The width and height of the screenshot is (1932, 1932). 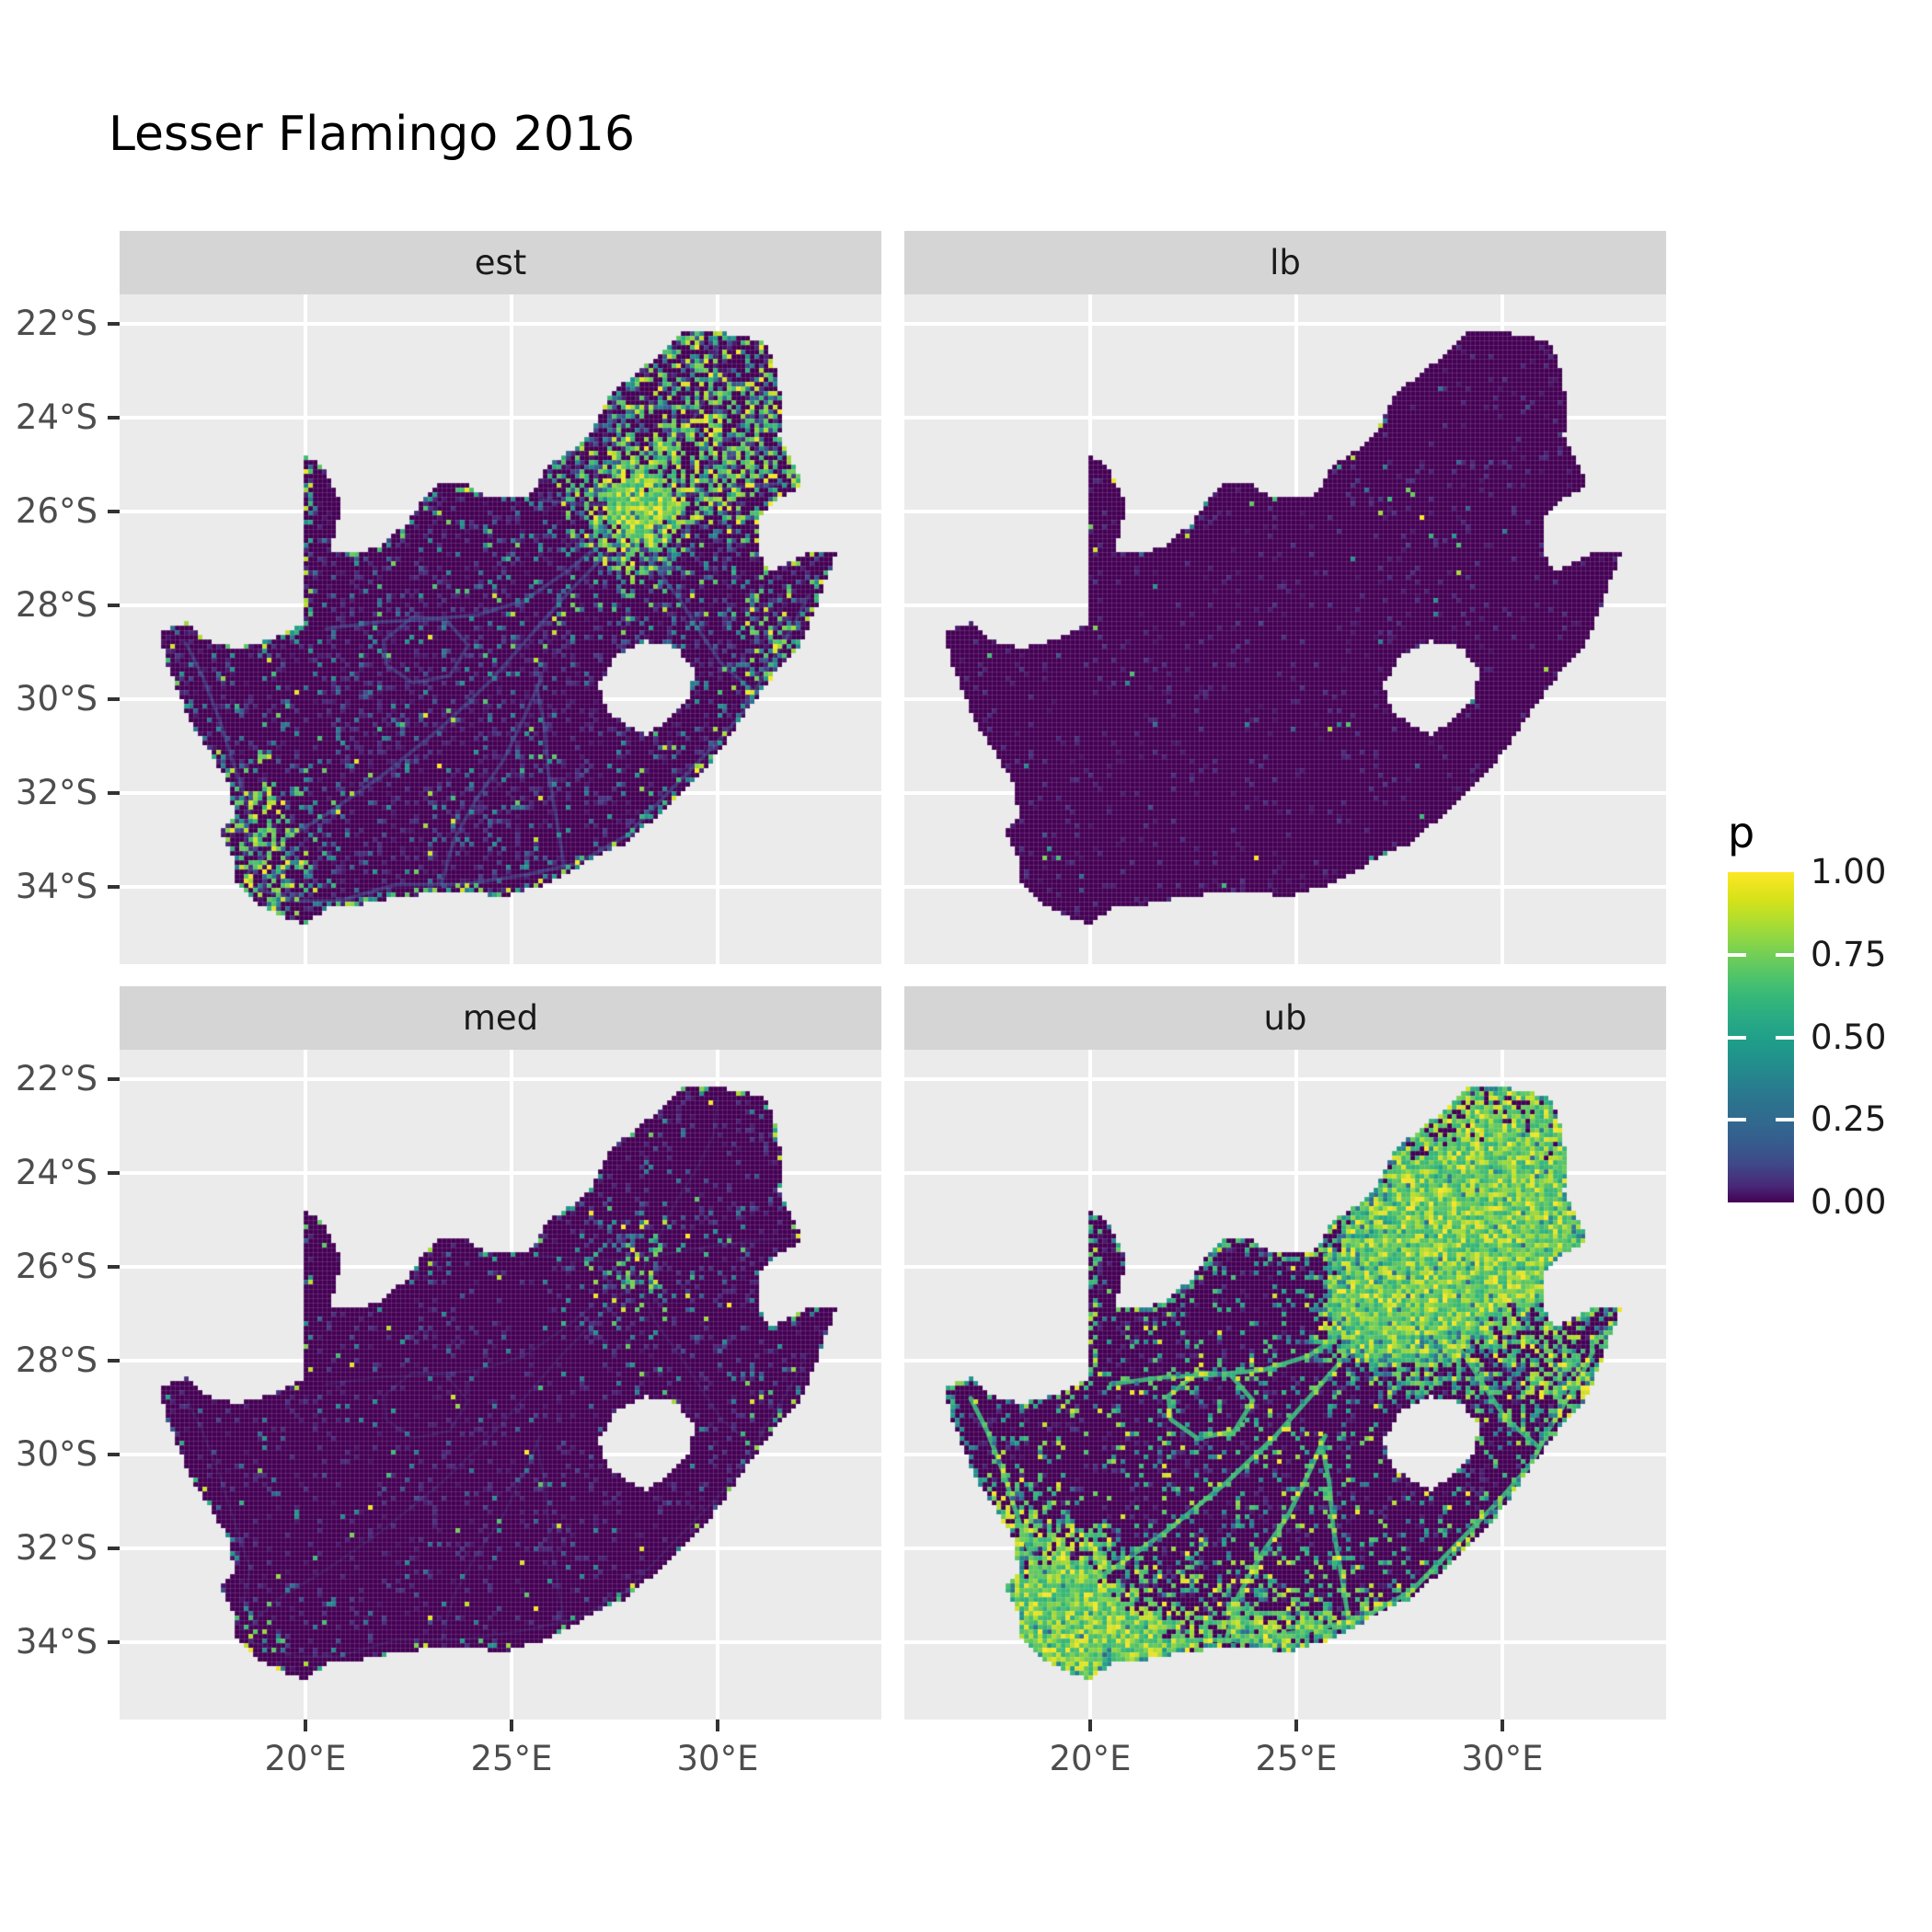 What do you see at coordinates (1849, 954) in the screenshot?
I see `legend-tick-label: 0.75` at bounding box center [1849, 954].